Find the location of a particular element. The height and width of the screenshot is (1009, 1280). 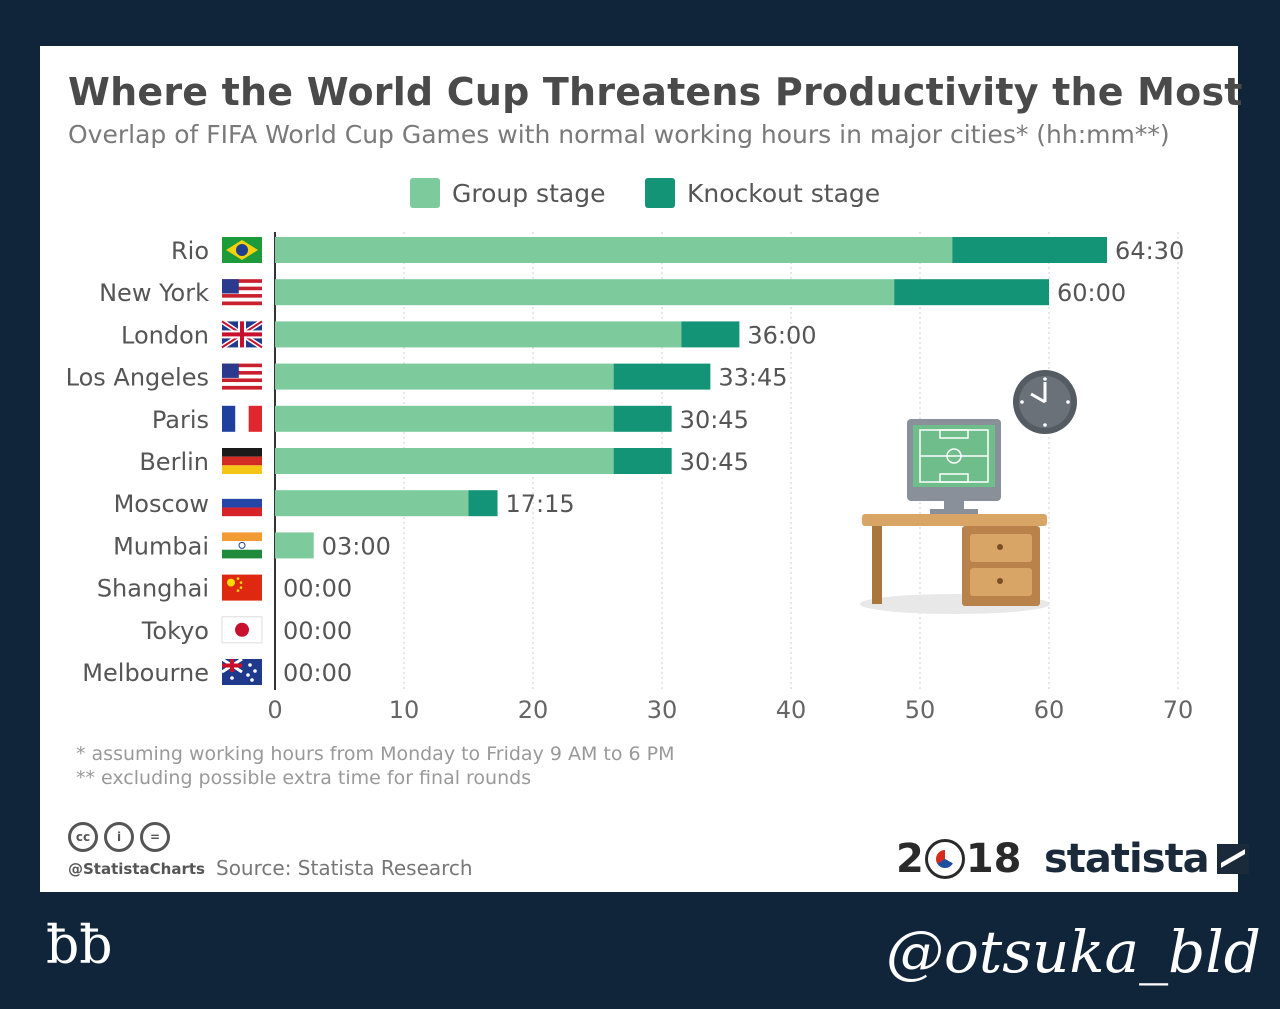

x-tick-label: 0 is located at coordinates (274, 710).